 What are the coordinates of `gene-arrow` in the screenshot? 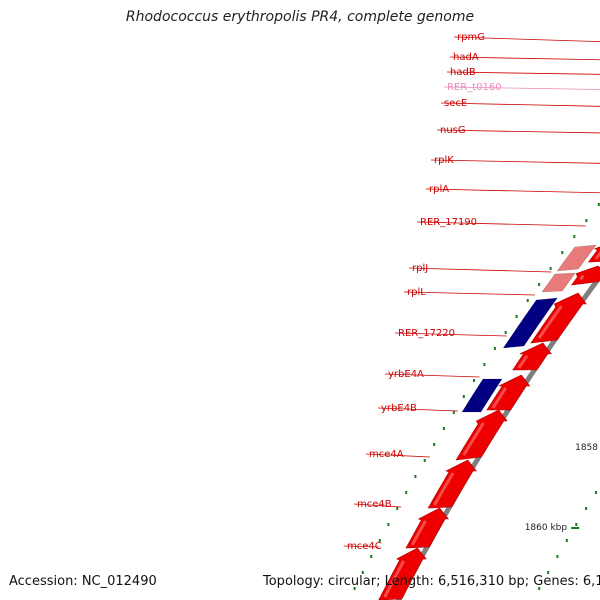 It's located at (585, 275).